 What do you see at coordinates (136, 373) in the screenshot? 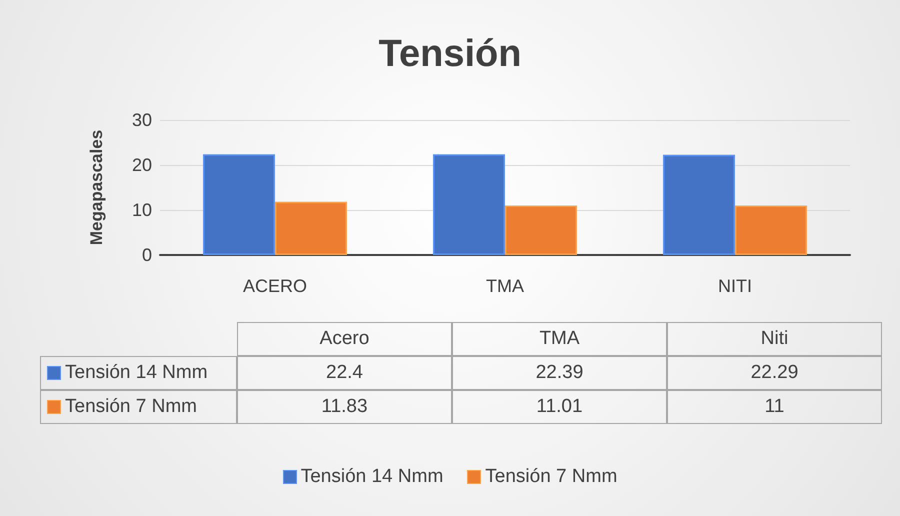
I see `legend-label: Tensión 14 Nmm` at bounding box center [136, 373].